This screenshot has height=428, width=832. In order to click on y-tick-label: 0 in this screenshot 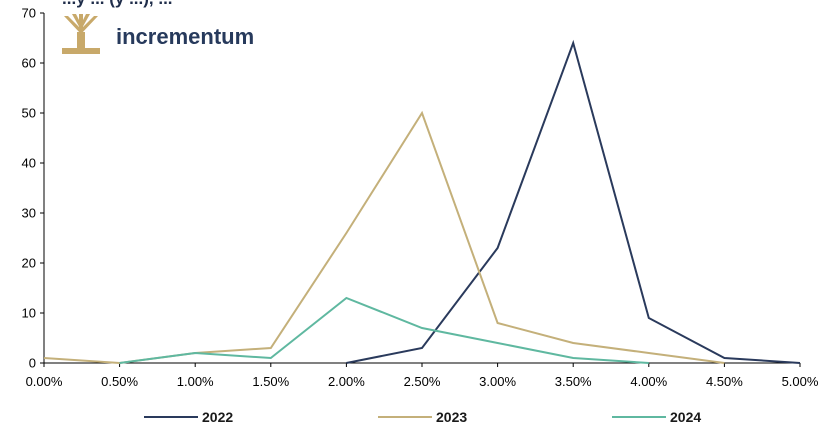, I will do `click(32, 363)`.